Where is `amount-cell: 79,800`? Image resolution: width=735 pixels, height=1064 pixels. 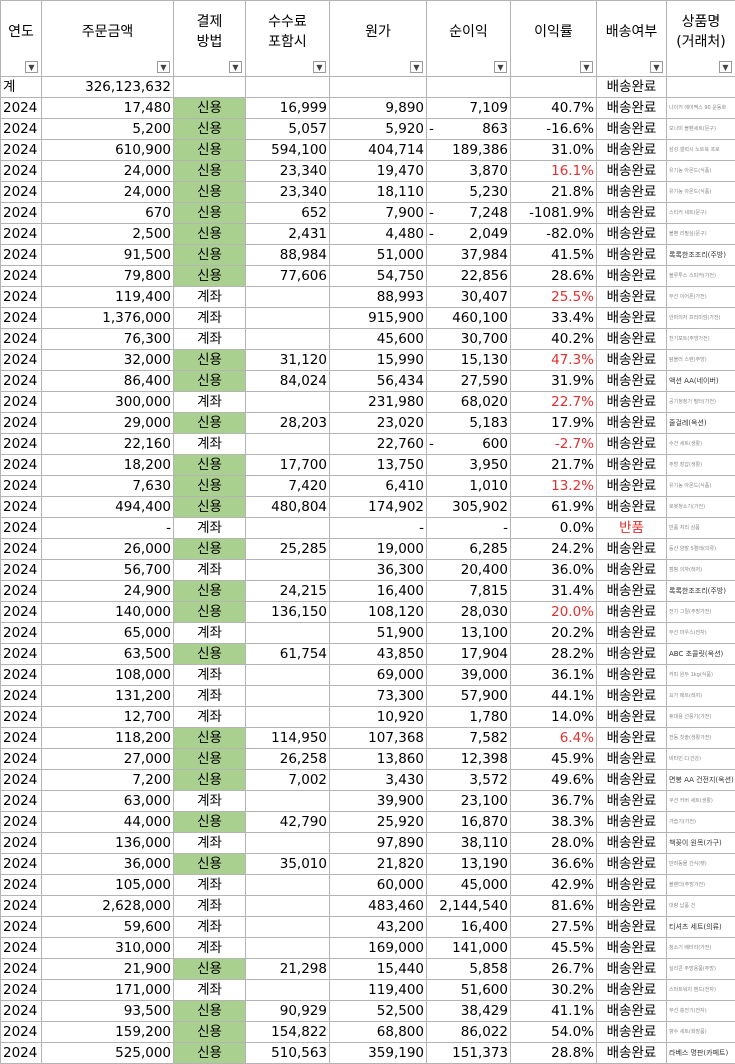 amount-cell: 79,800 is located at coordinates (108, 276).